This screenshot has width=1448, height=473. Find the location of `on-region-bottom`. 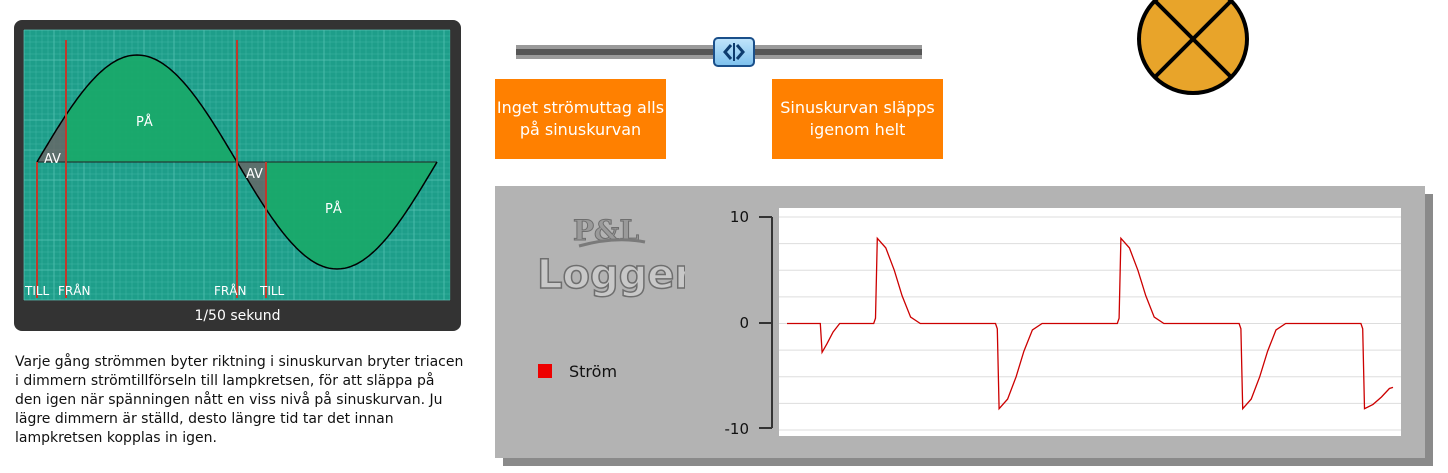

on-region-bottom is located at coordinates (351, 215).